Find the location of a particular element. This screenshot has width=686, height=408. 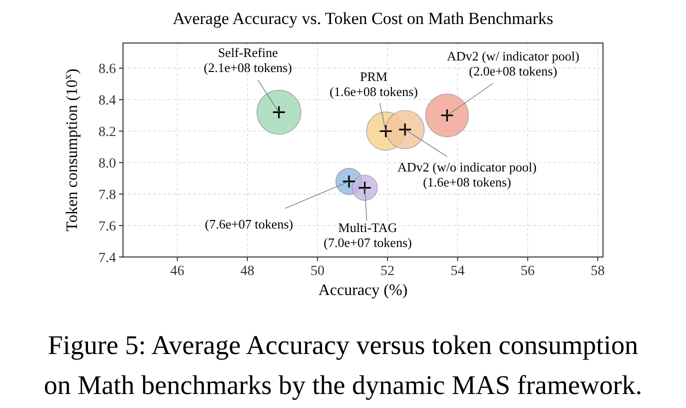

y-tick-label: 8.6 is located at coordinates (107, 70).